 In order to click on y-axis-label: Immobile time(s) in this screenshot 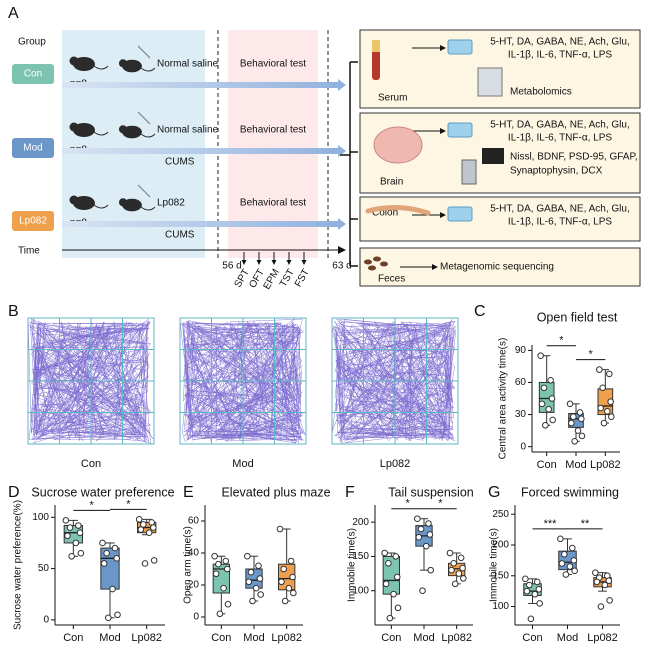, I will do `click(352, 565)`.